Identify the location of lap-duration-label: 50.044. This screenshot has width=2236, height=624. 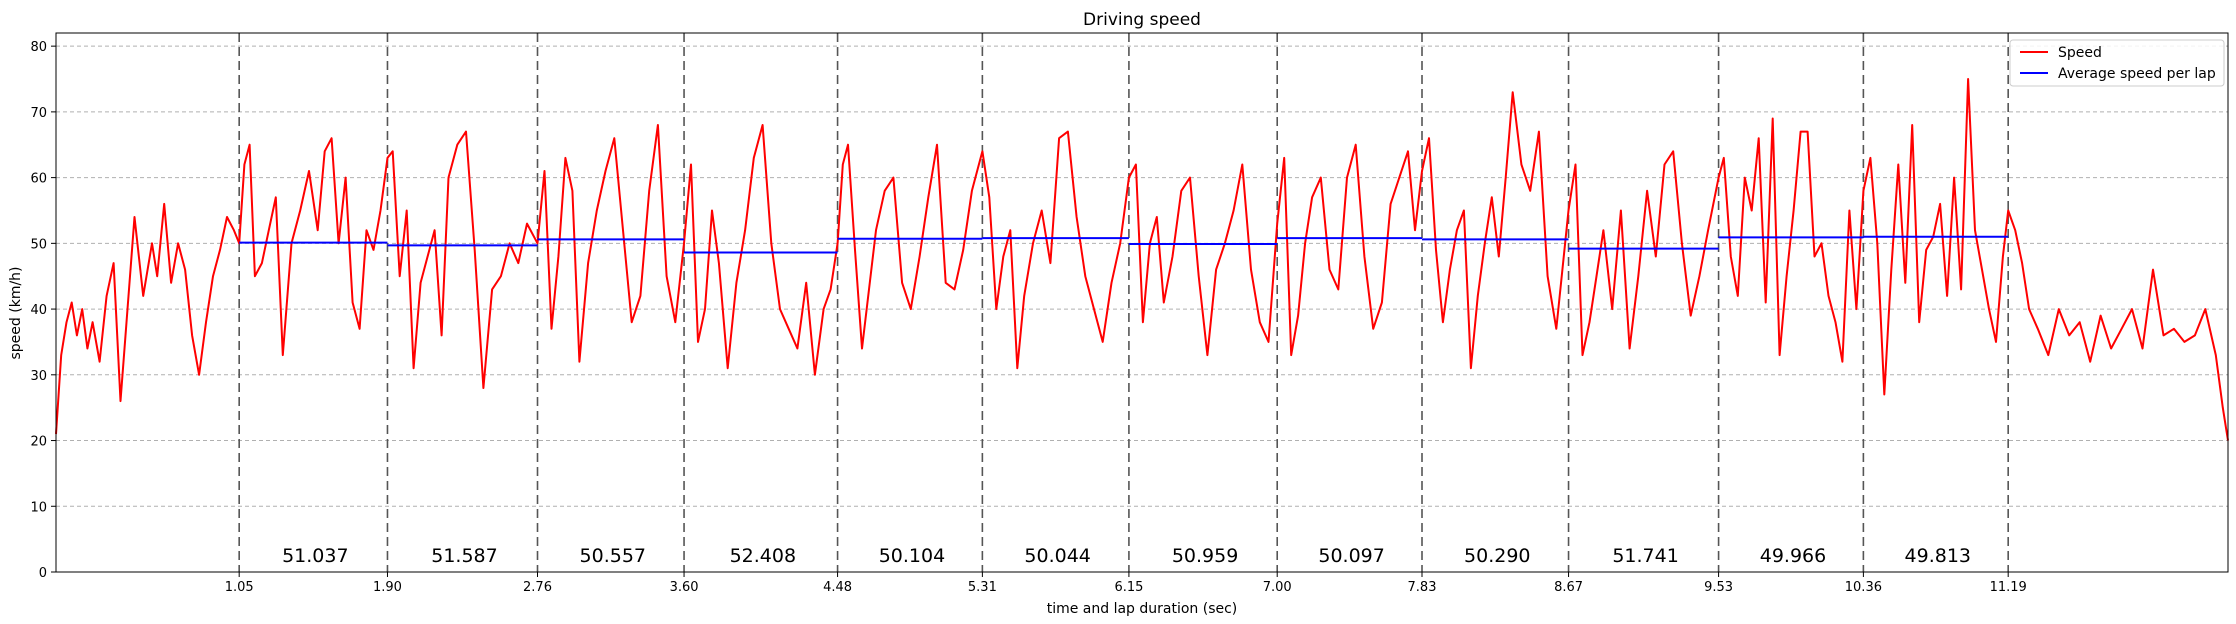
(1057, 556).